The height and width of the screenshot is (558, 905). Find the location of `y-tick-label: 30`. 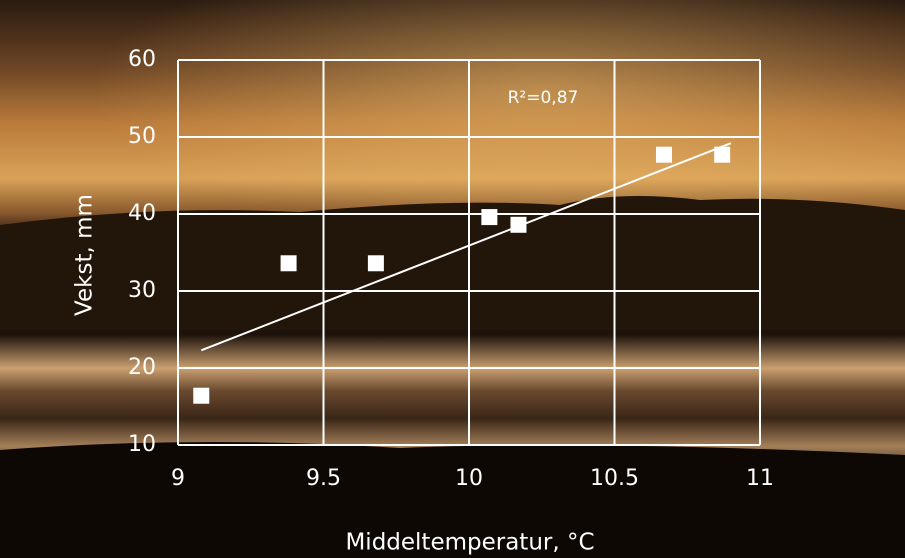

y-tick-label: 30 is located at coordinates (142, 290).